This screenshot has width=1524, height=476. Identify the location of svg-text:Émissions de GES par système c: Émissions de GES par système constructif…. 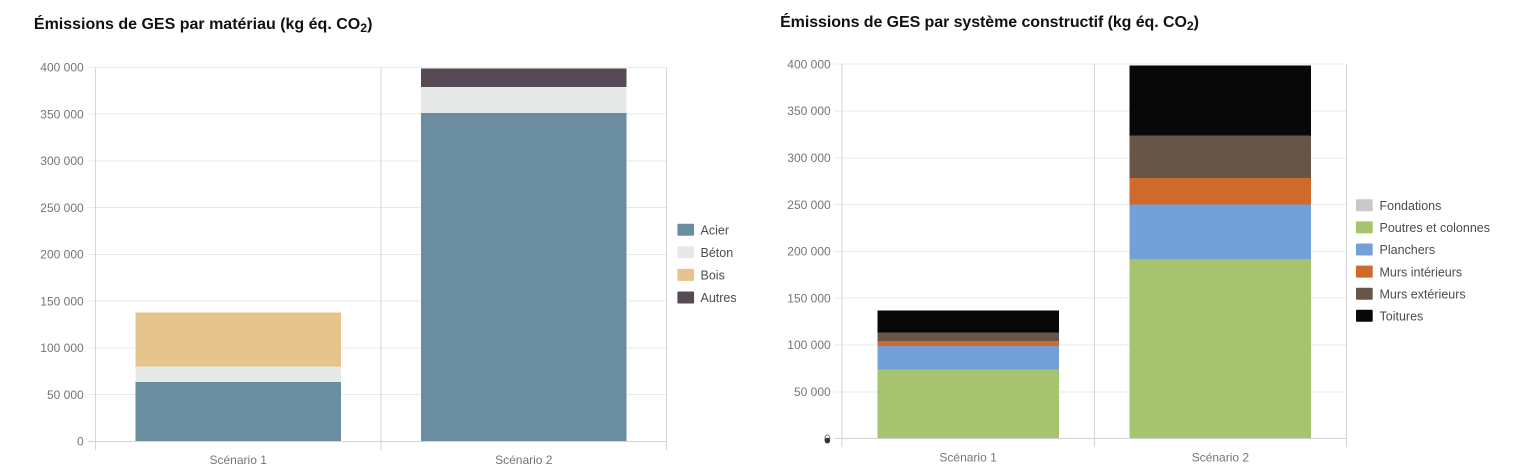
(989, 22).